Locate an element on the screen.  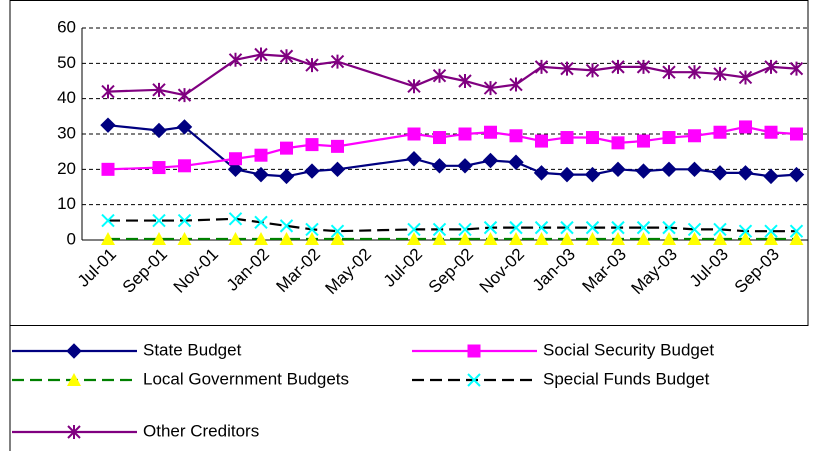
y-tick-label: 20 is located at coordinates (66, 168).